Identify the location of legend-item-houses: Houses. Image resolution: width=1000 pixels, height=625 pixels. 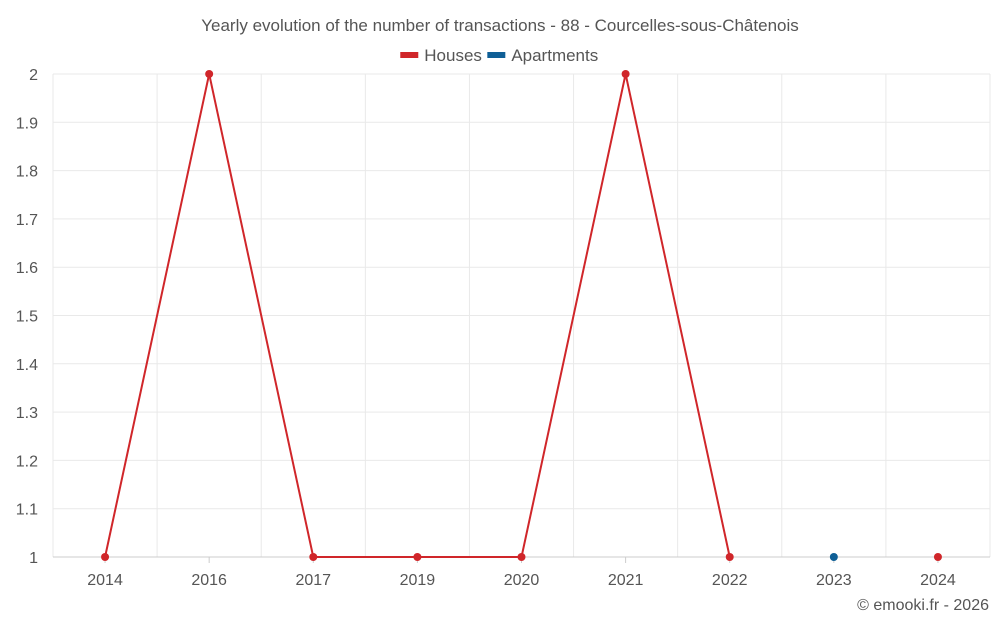
(441, 55).